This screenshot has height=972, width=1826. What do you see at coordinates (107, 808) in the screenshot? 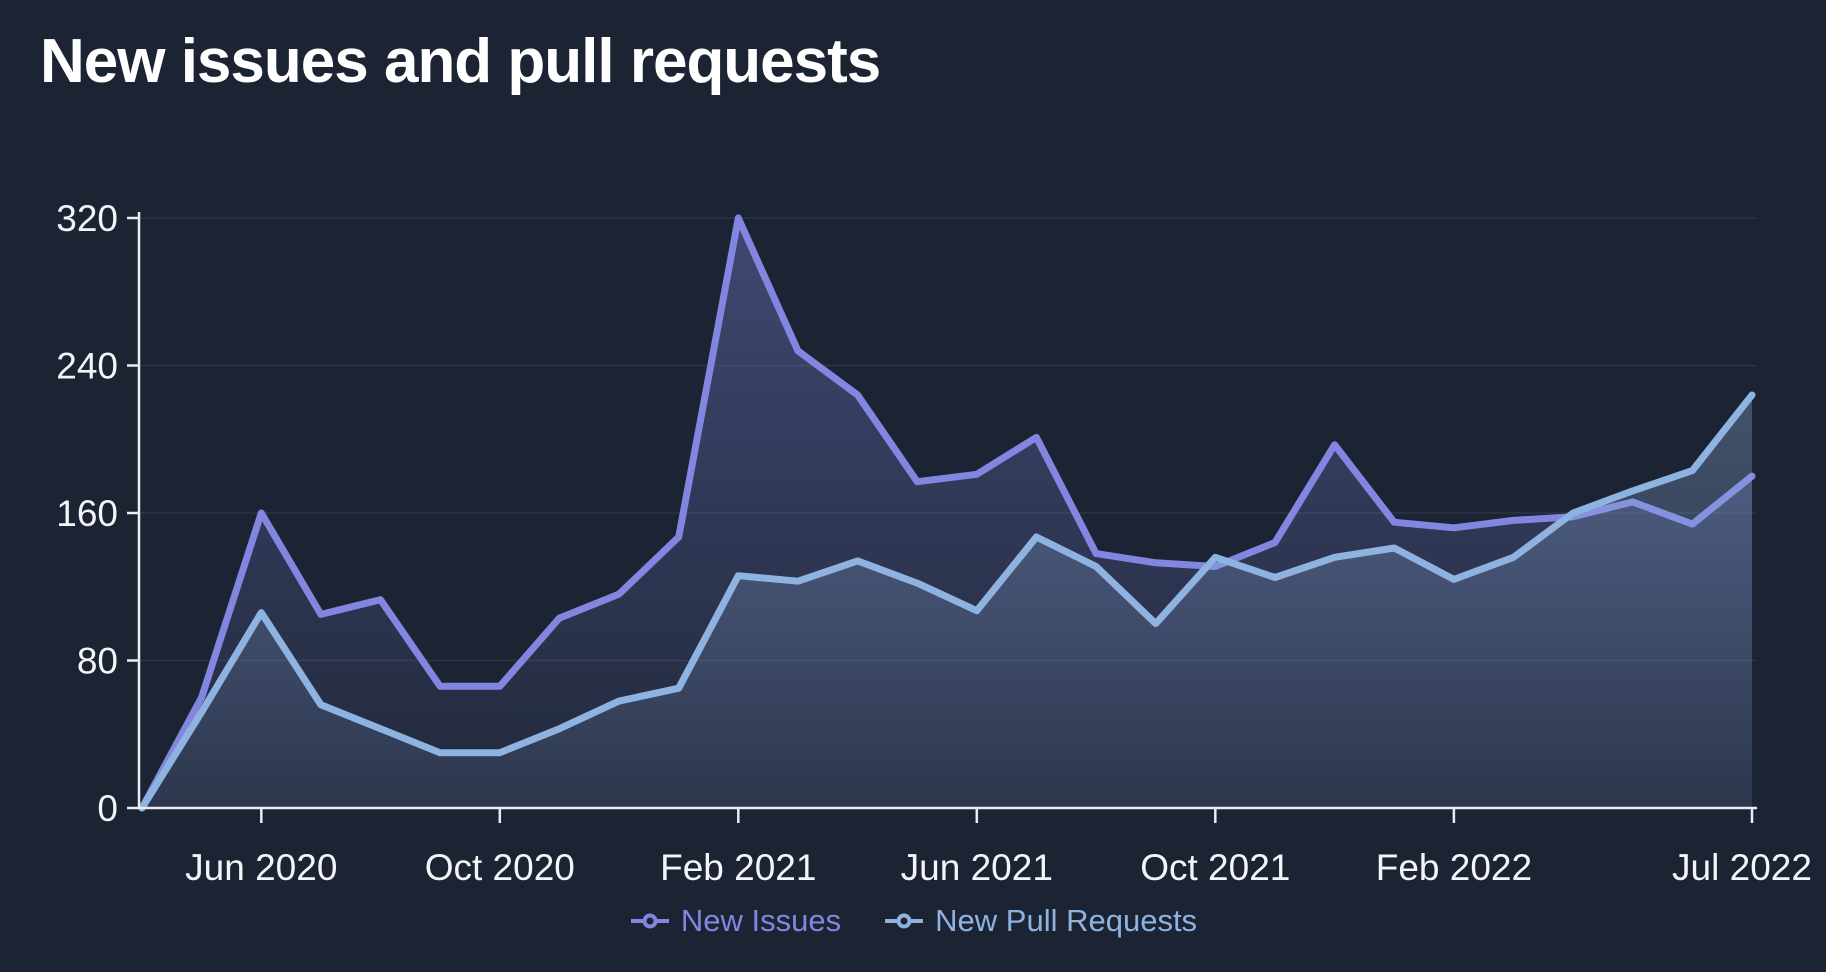
I see `svg-text: 0` at bounding box center [107, 808].